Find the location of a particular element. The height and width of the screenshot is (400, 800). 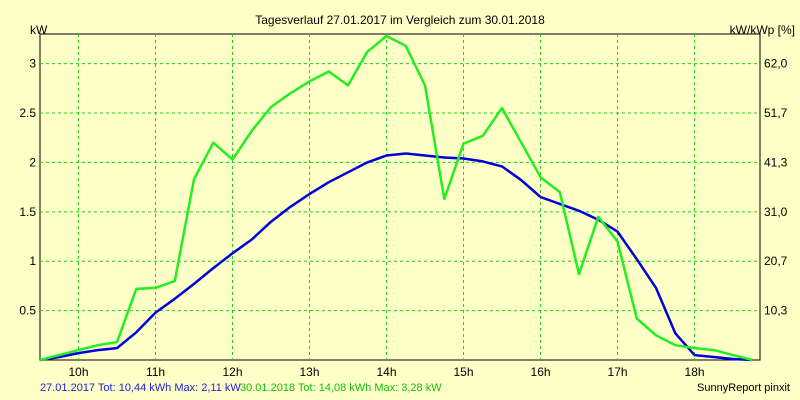

y-right-tick-label: 31,0 is located at coordinates (776, 212).